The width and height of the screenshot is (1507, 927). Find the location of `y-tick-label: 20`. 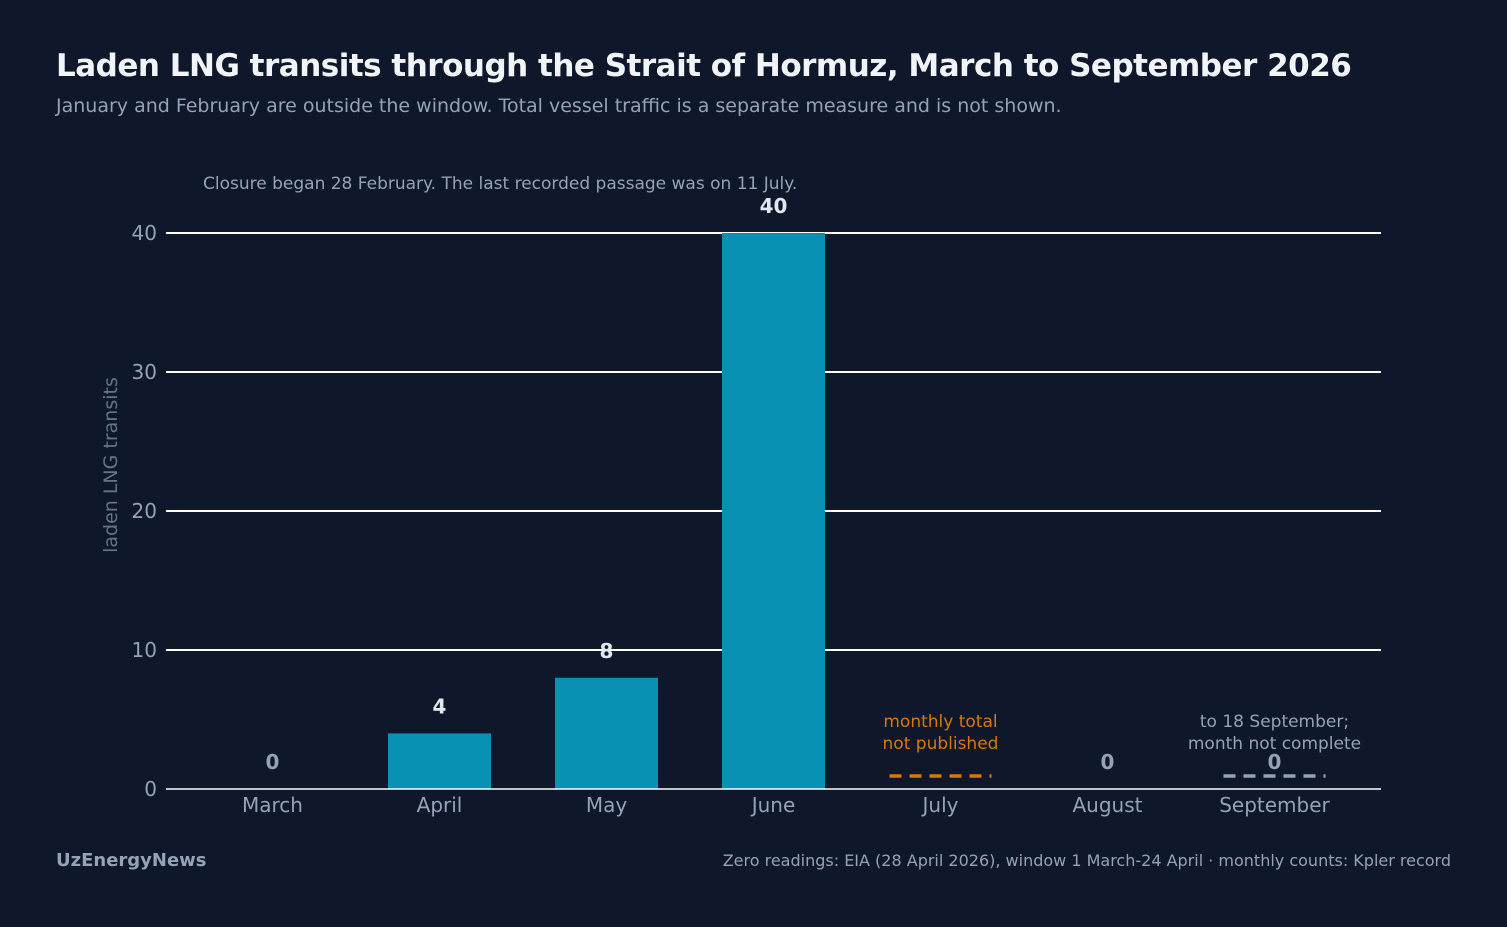

y-tick-label: 20 is located at coordinates (144, 511).